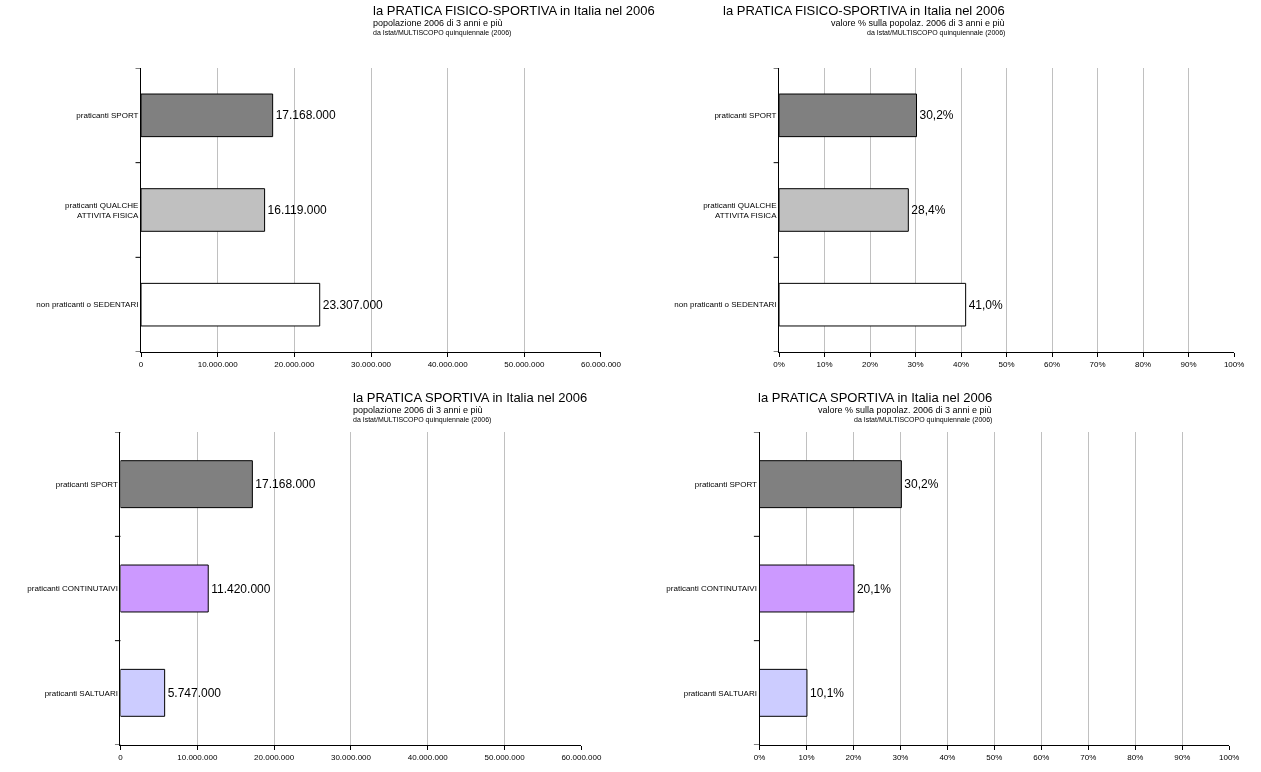 This screenshot has width=1261, height=772. I want to click on data-label: 11.420.000, so click(241, 588).